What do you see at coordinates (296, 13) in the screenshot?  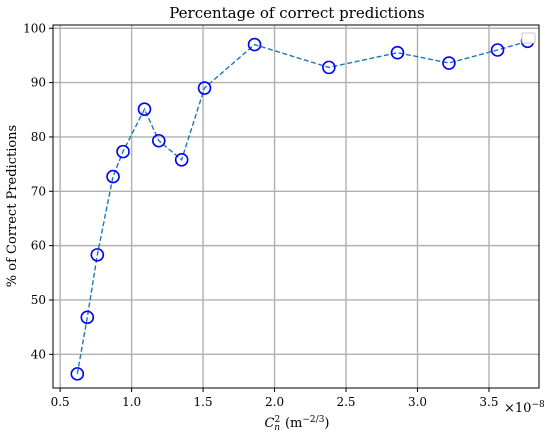 I see `chart-title: Percentage of correct predictions` at bounding box center [296, 13].